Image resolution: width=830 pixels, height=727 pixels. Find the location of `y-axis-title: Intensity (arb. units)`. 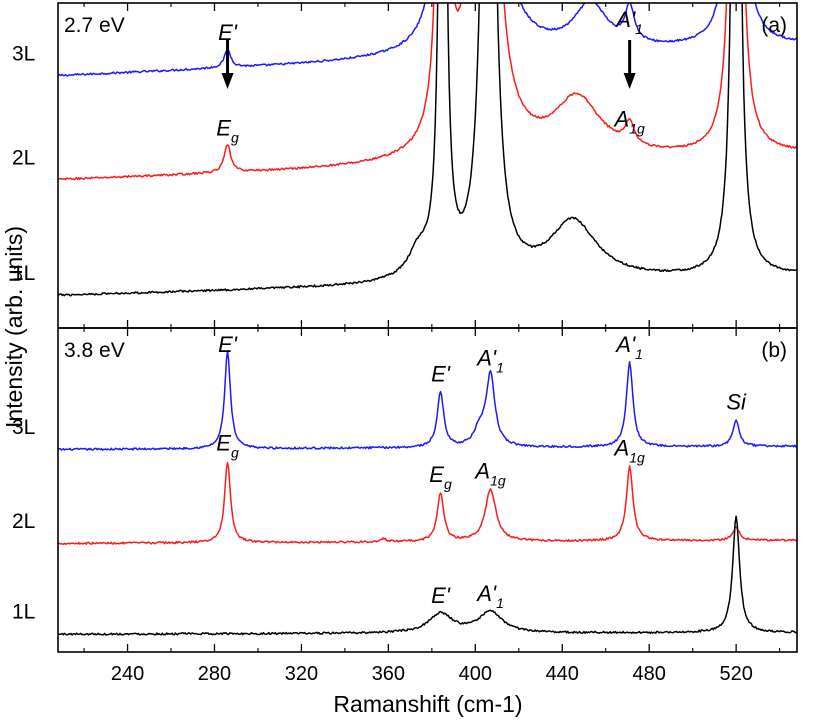

y-axis-title: Intensity (arb. units) is located at coordinates (14, 327).